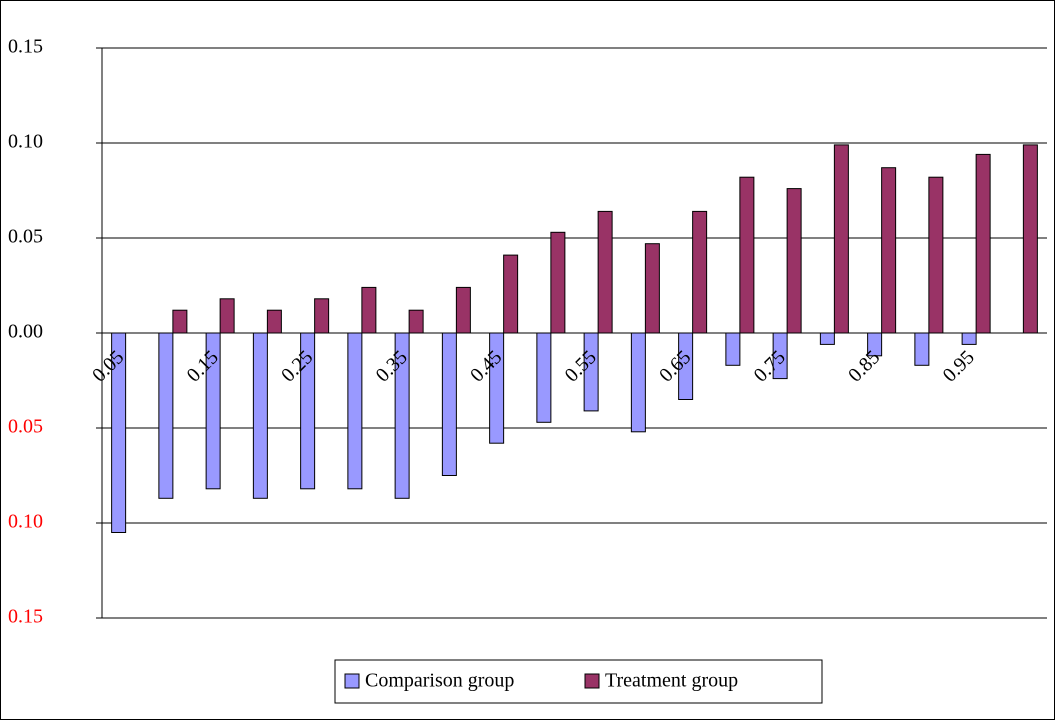  What do you see at coordinates (671, 681) in the screenshot?
I see `legend-label: Treatment group` at bounding box center [671, 681].